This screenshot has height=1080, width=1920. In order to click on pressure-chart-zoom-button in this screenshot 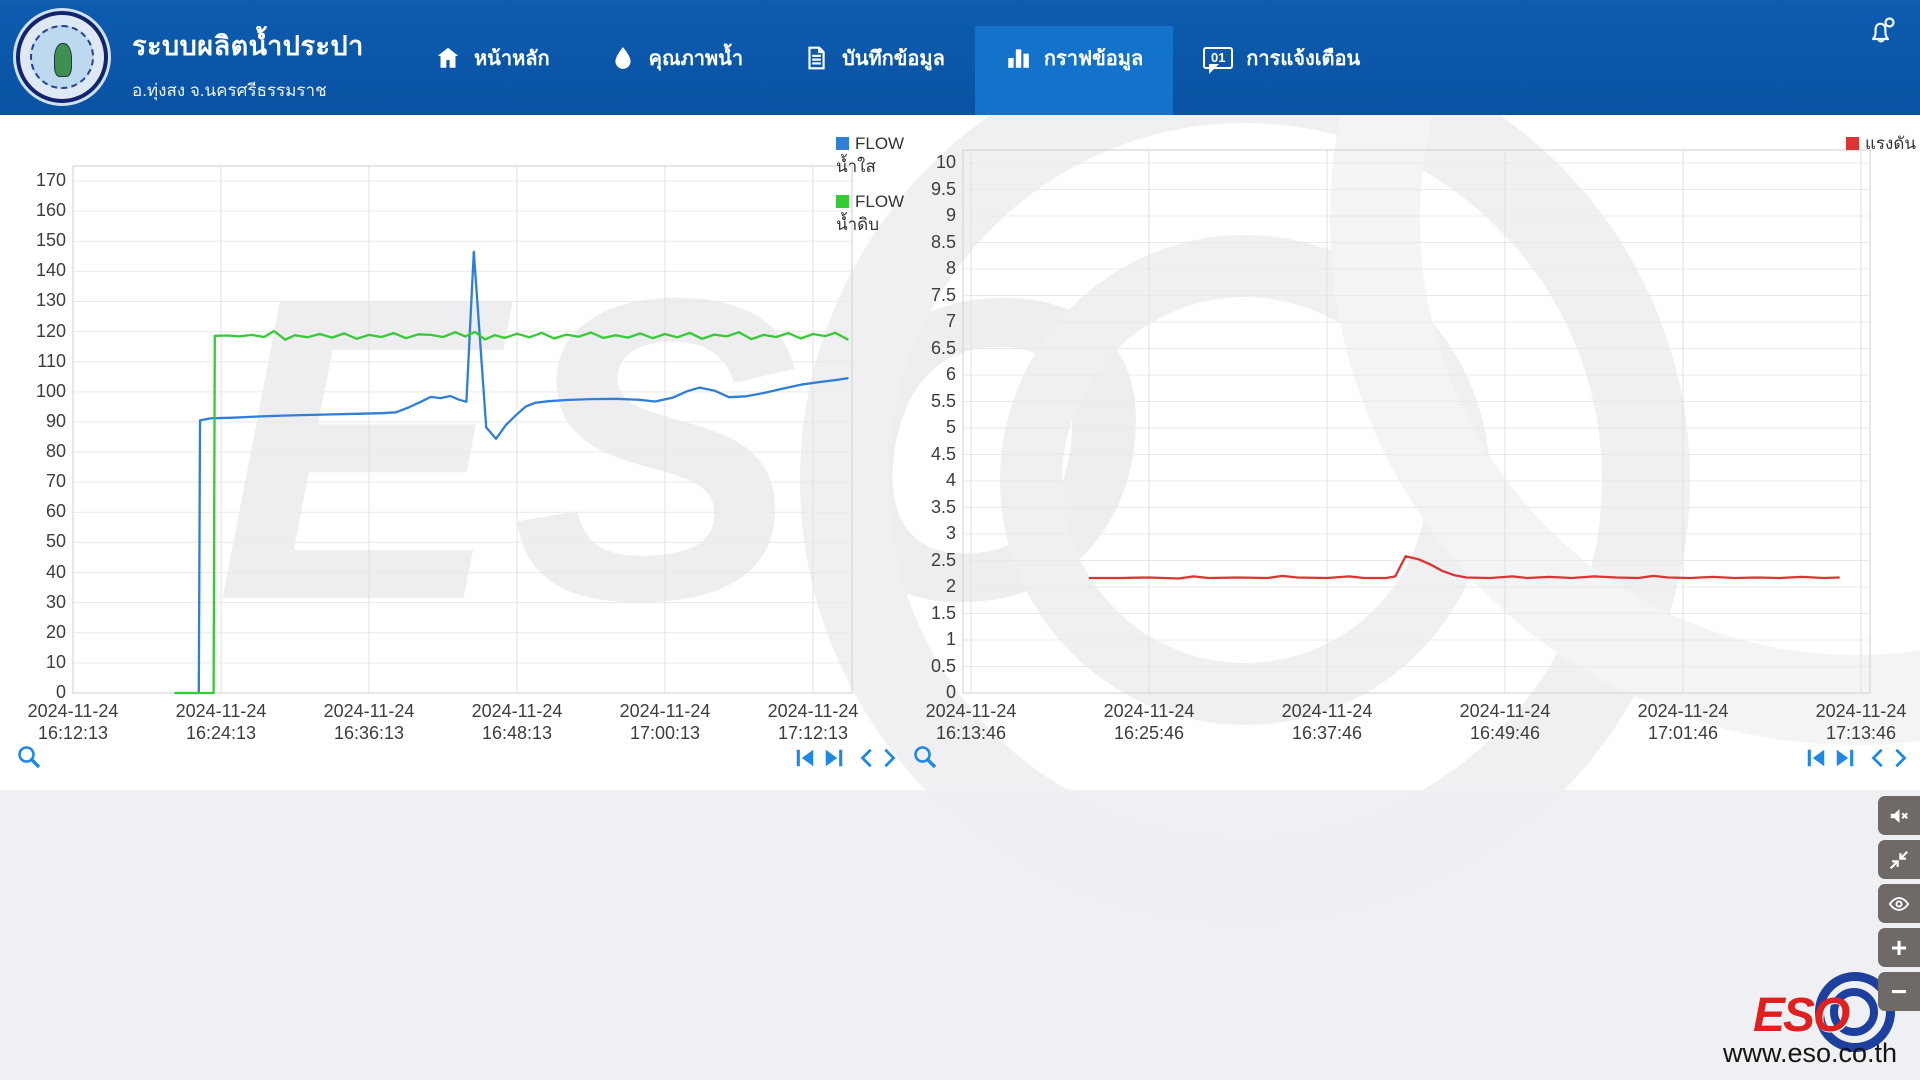, I will do `click(925, 757)`.